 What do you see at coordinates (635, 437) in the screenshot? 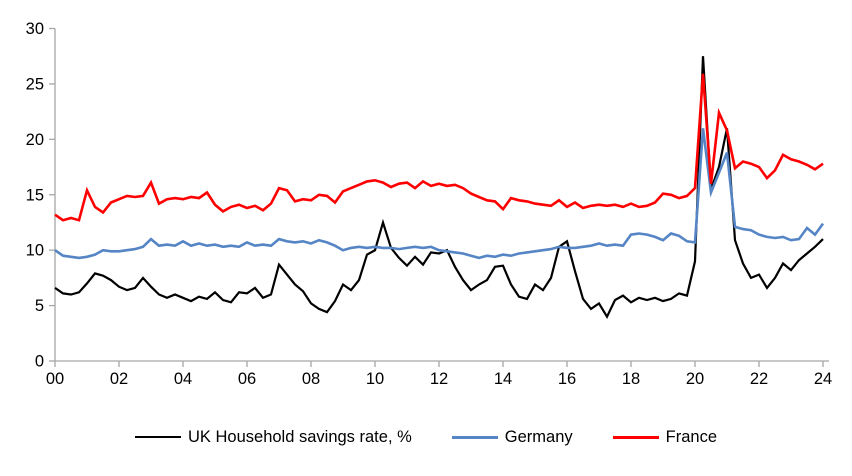
I see `france-line-swatch` at bounding box center [635, 437].